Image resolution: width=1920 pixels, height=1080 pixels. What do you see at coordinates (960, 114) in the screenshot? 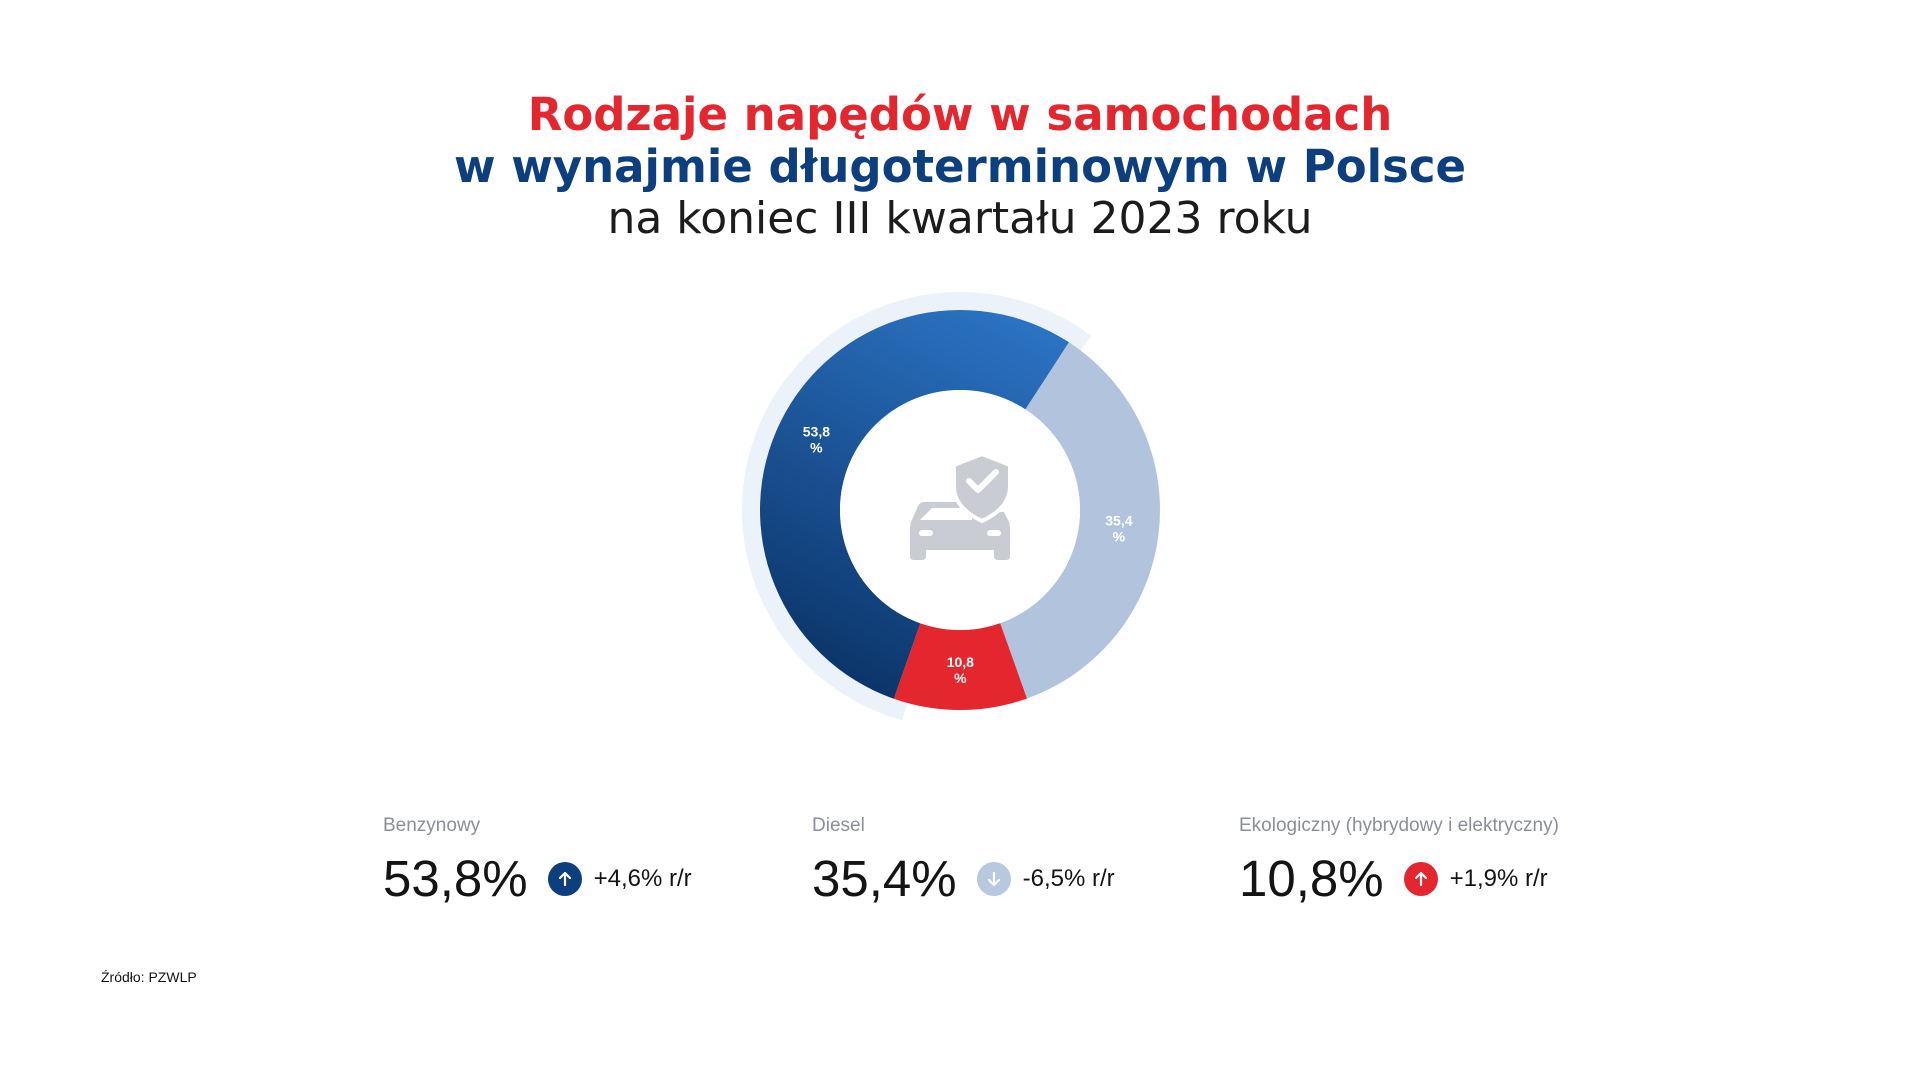
I see `chart-title-line-1: Rodzaje napędów w samochodach` at bounding box center [960, 114].